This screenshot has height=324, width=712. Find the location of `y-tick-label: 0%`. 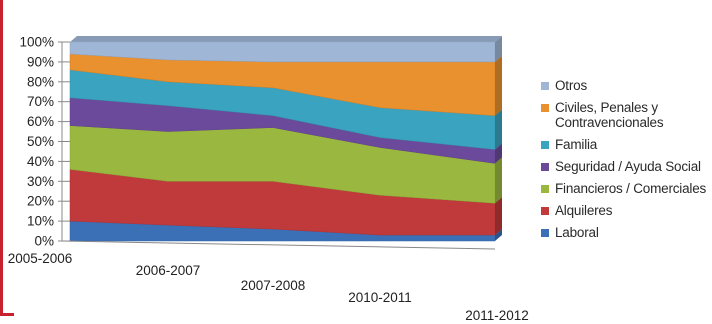

y-tick-label: 0% is located at coordinates (44, 241).